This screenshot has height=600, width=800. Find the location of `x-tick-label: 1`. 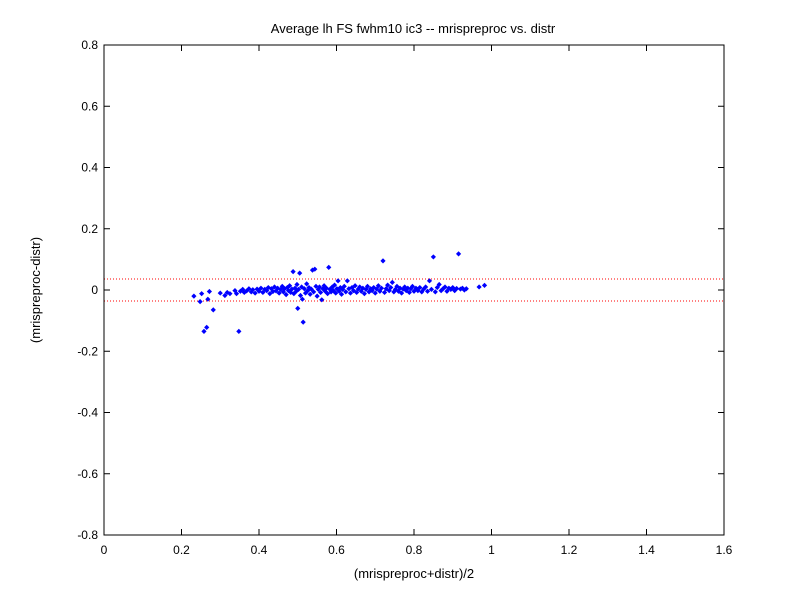

x-tick-label: 1 is located at coordinates (491, 550).